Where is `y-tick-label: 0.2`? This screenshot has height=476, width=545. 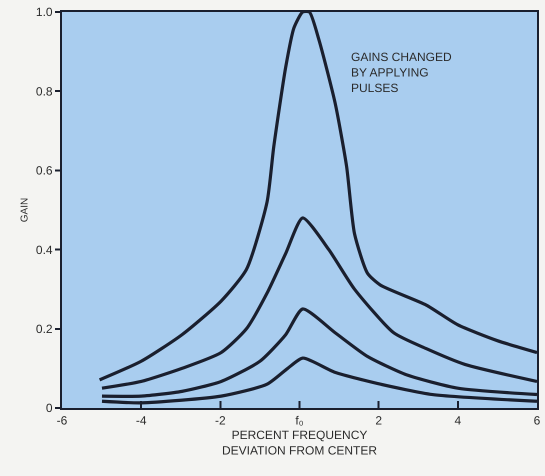
y-tick-label: 0.2 is located at coordinates (44, 329).